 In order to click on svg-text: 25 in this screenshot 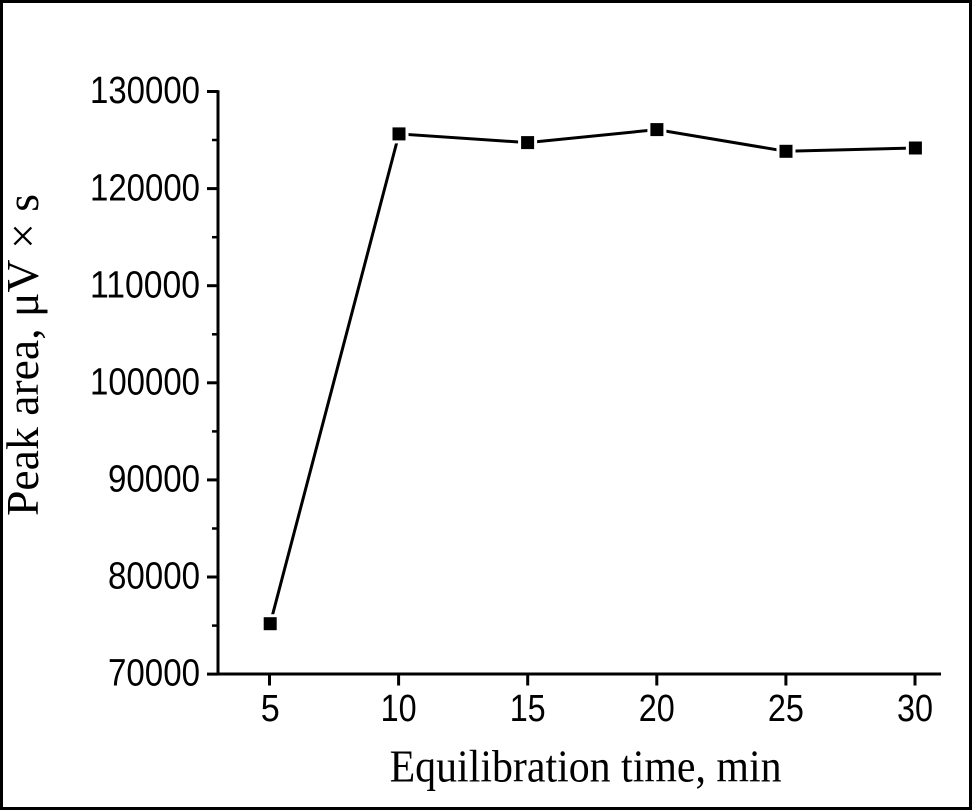, I will do `click(786, 709)`.